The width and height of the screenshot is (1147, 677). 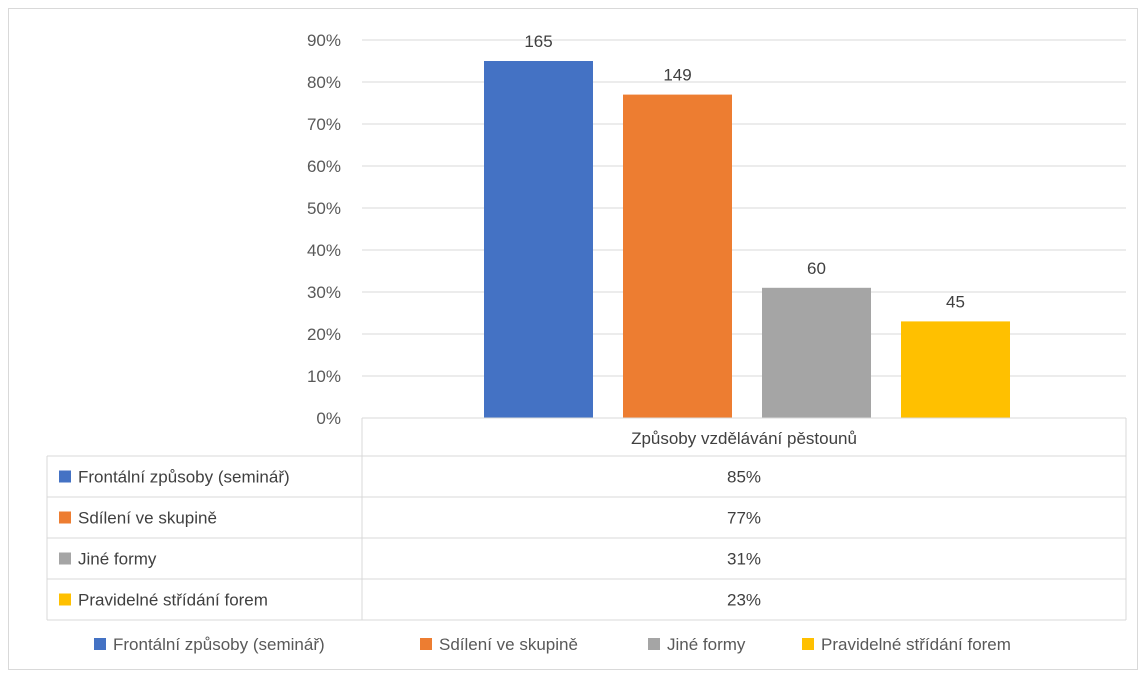 What do you see at coordinates (328, 418) in the screenshot?
I see `y-tick-label: 0%` at bounding box center [328, 418].